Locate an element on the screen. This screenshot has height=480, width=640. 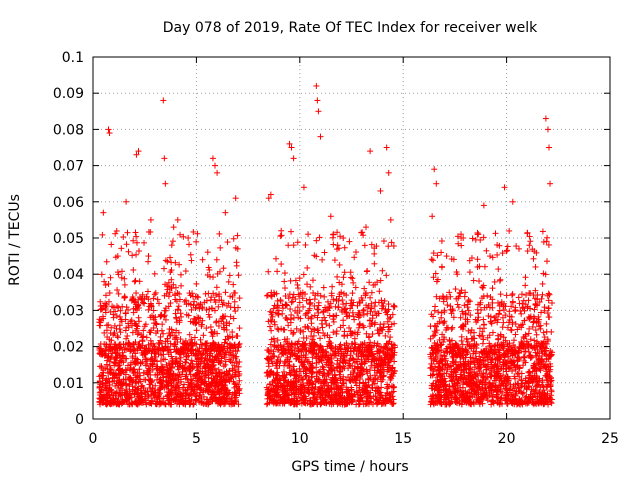
x-tick-label: 10 is located at coordinates (300, 439).